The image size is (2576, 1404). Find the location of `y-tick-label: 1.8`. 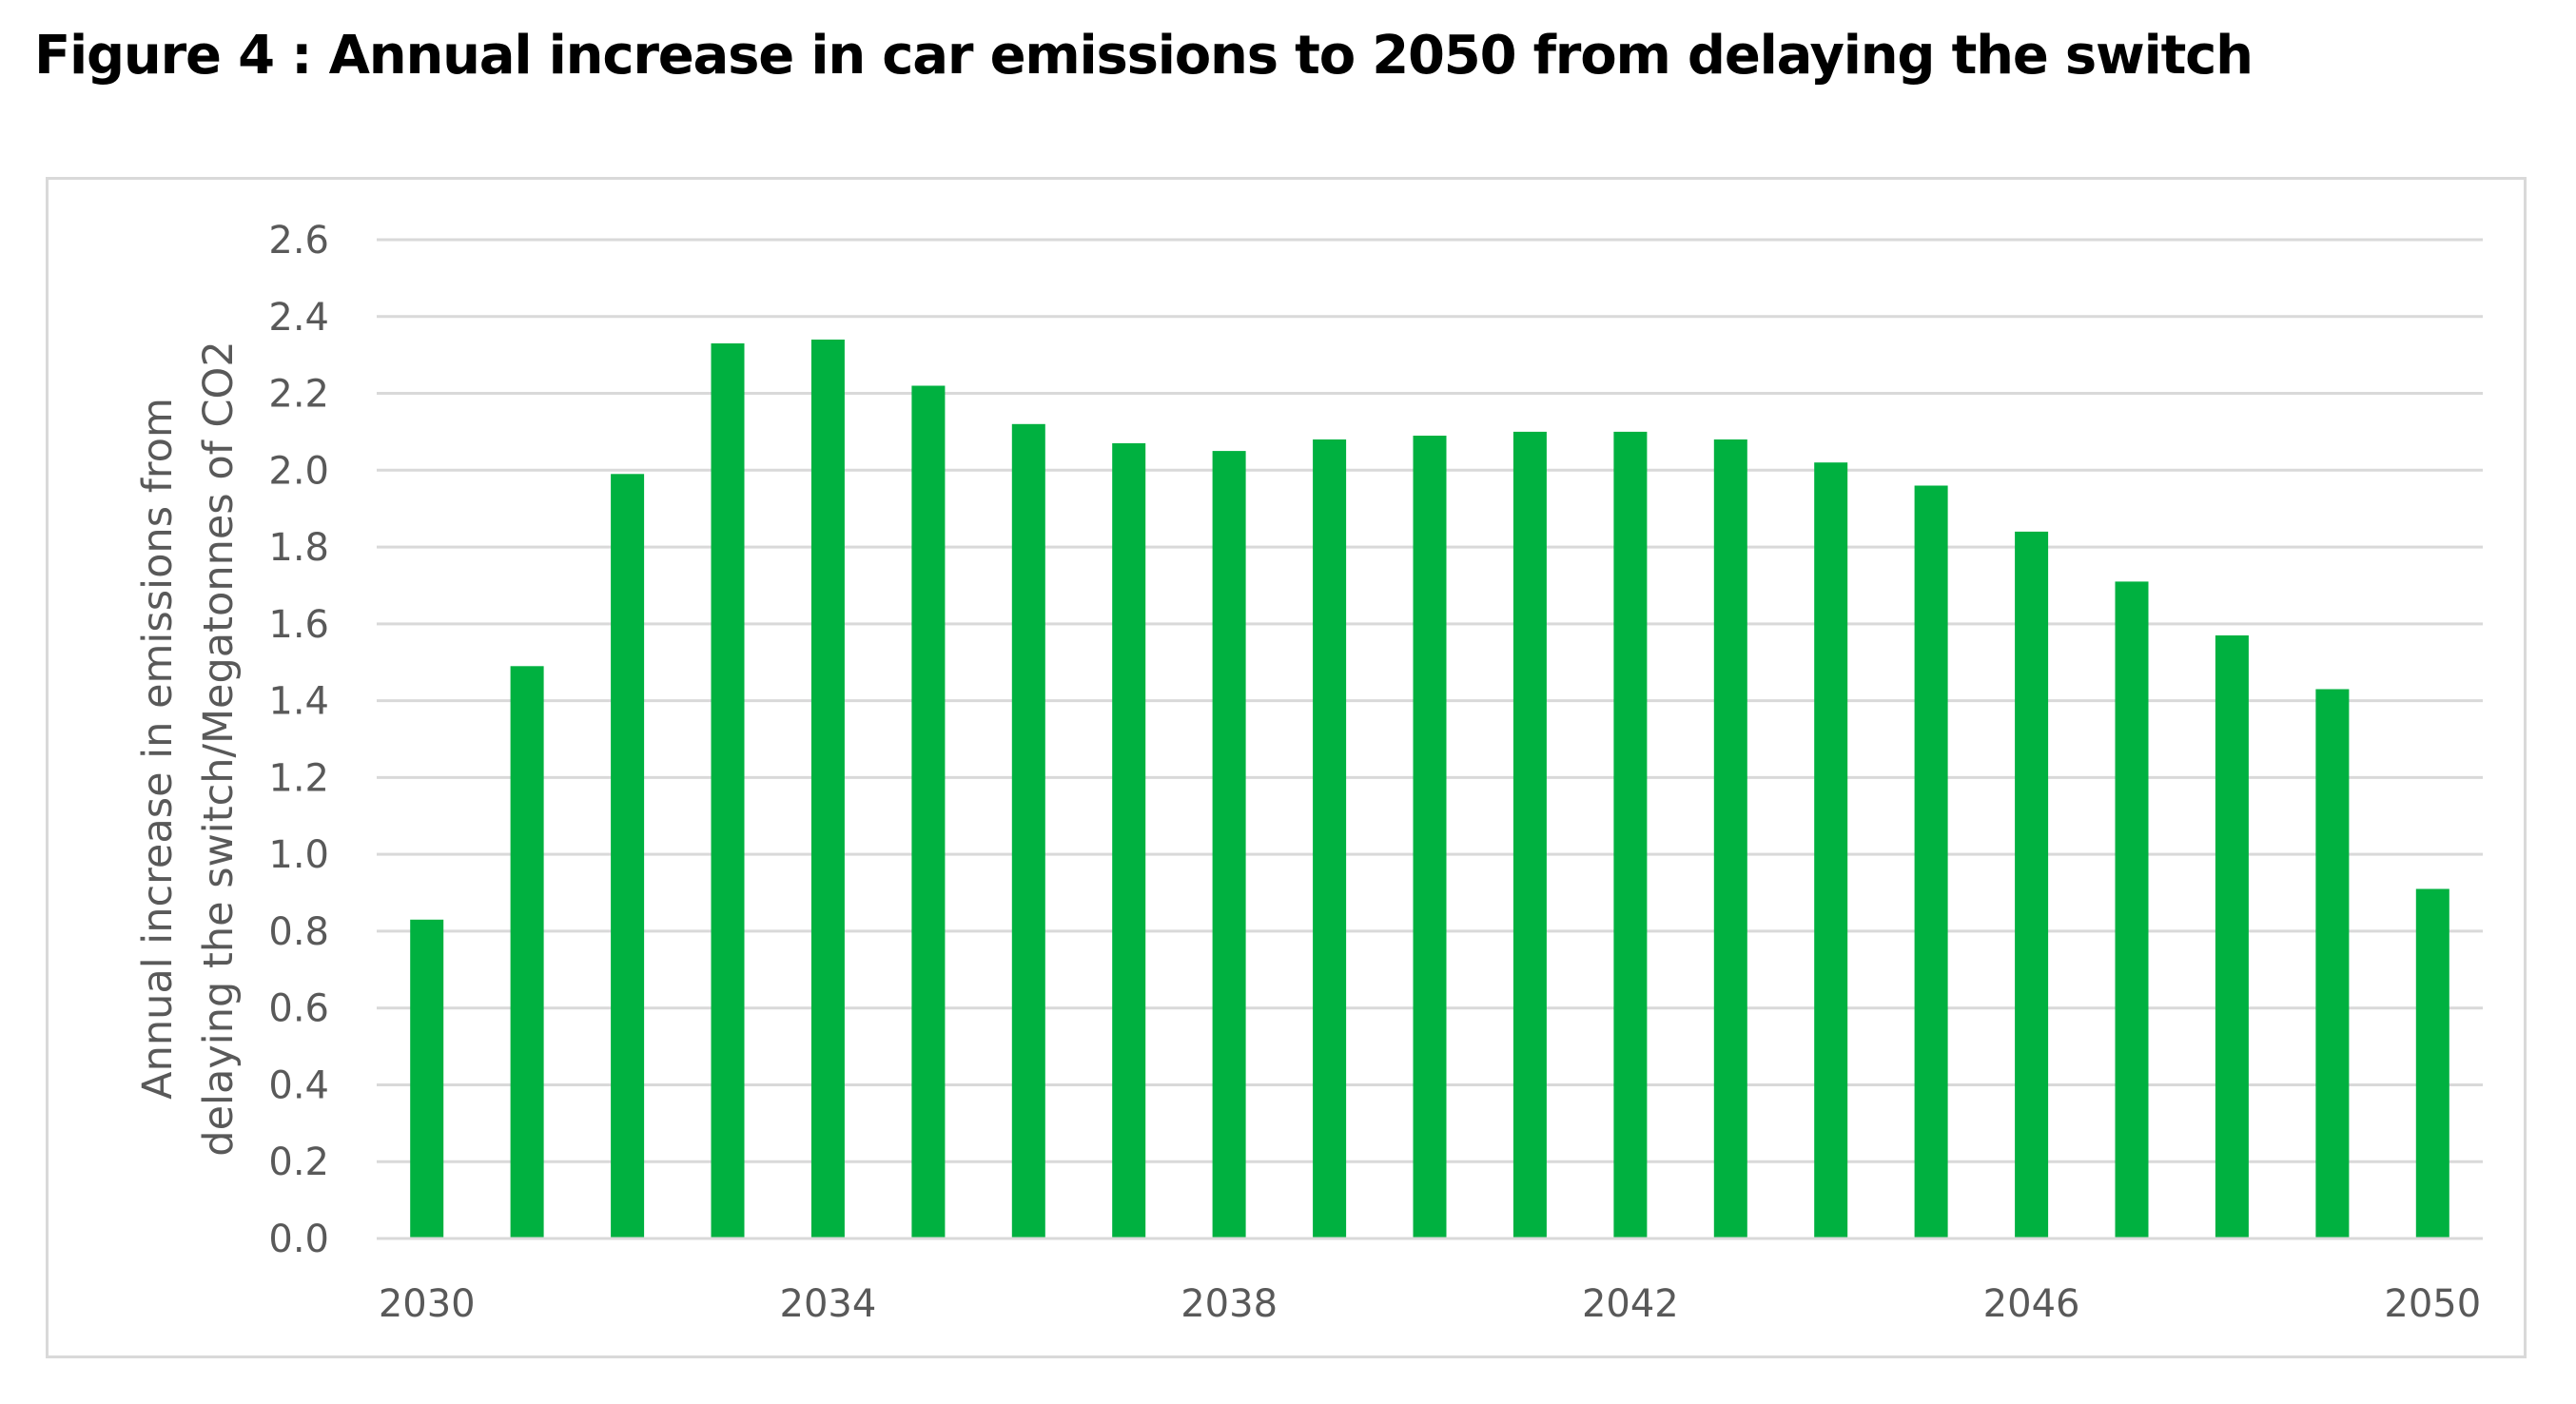

y-tick-label: 1.8 is located at coordinates (298, 548).